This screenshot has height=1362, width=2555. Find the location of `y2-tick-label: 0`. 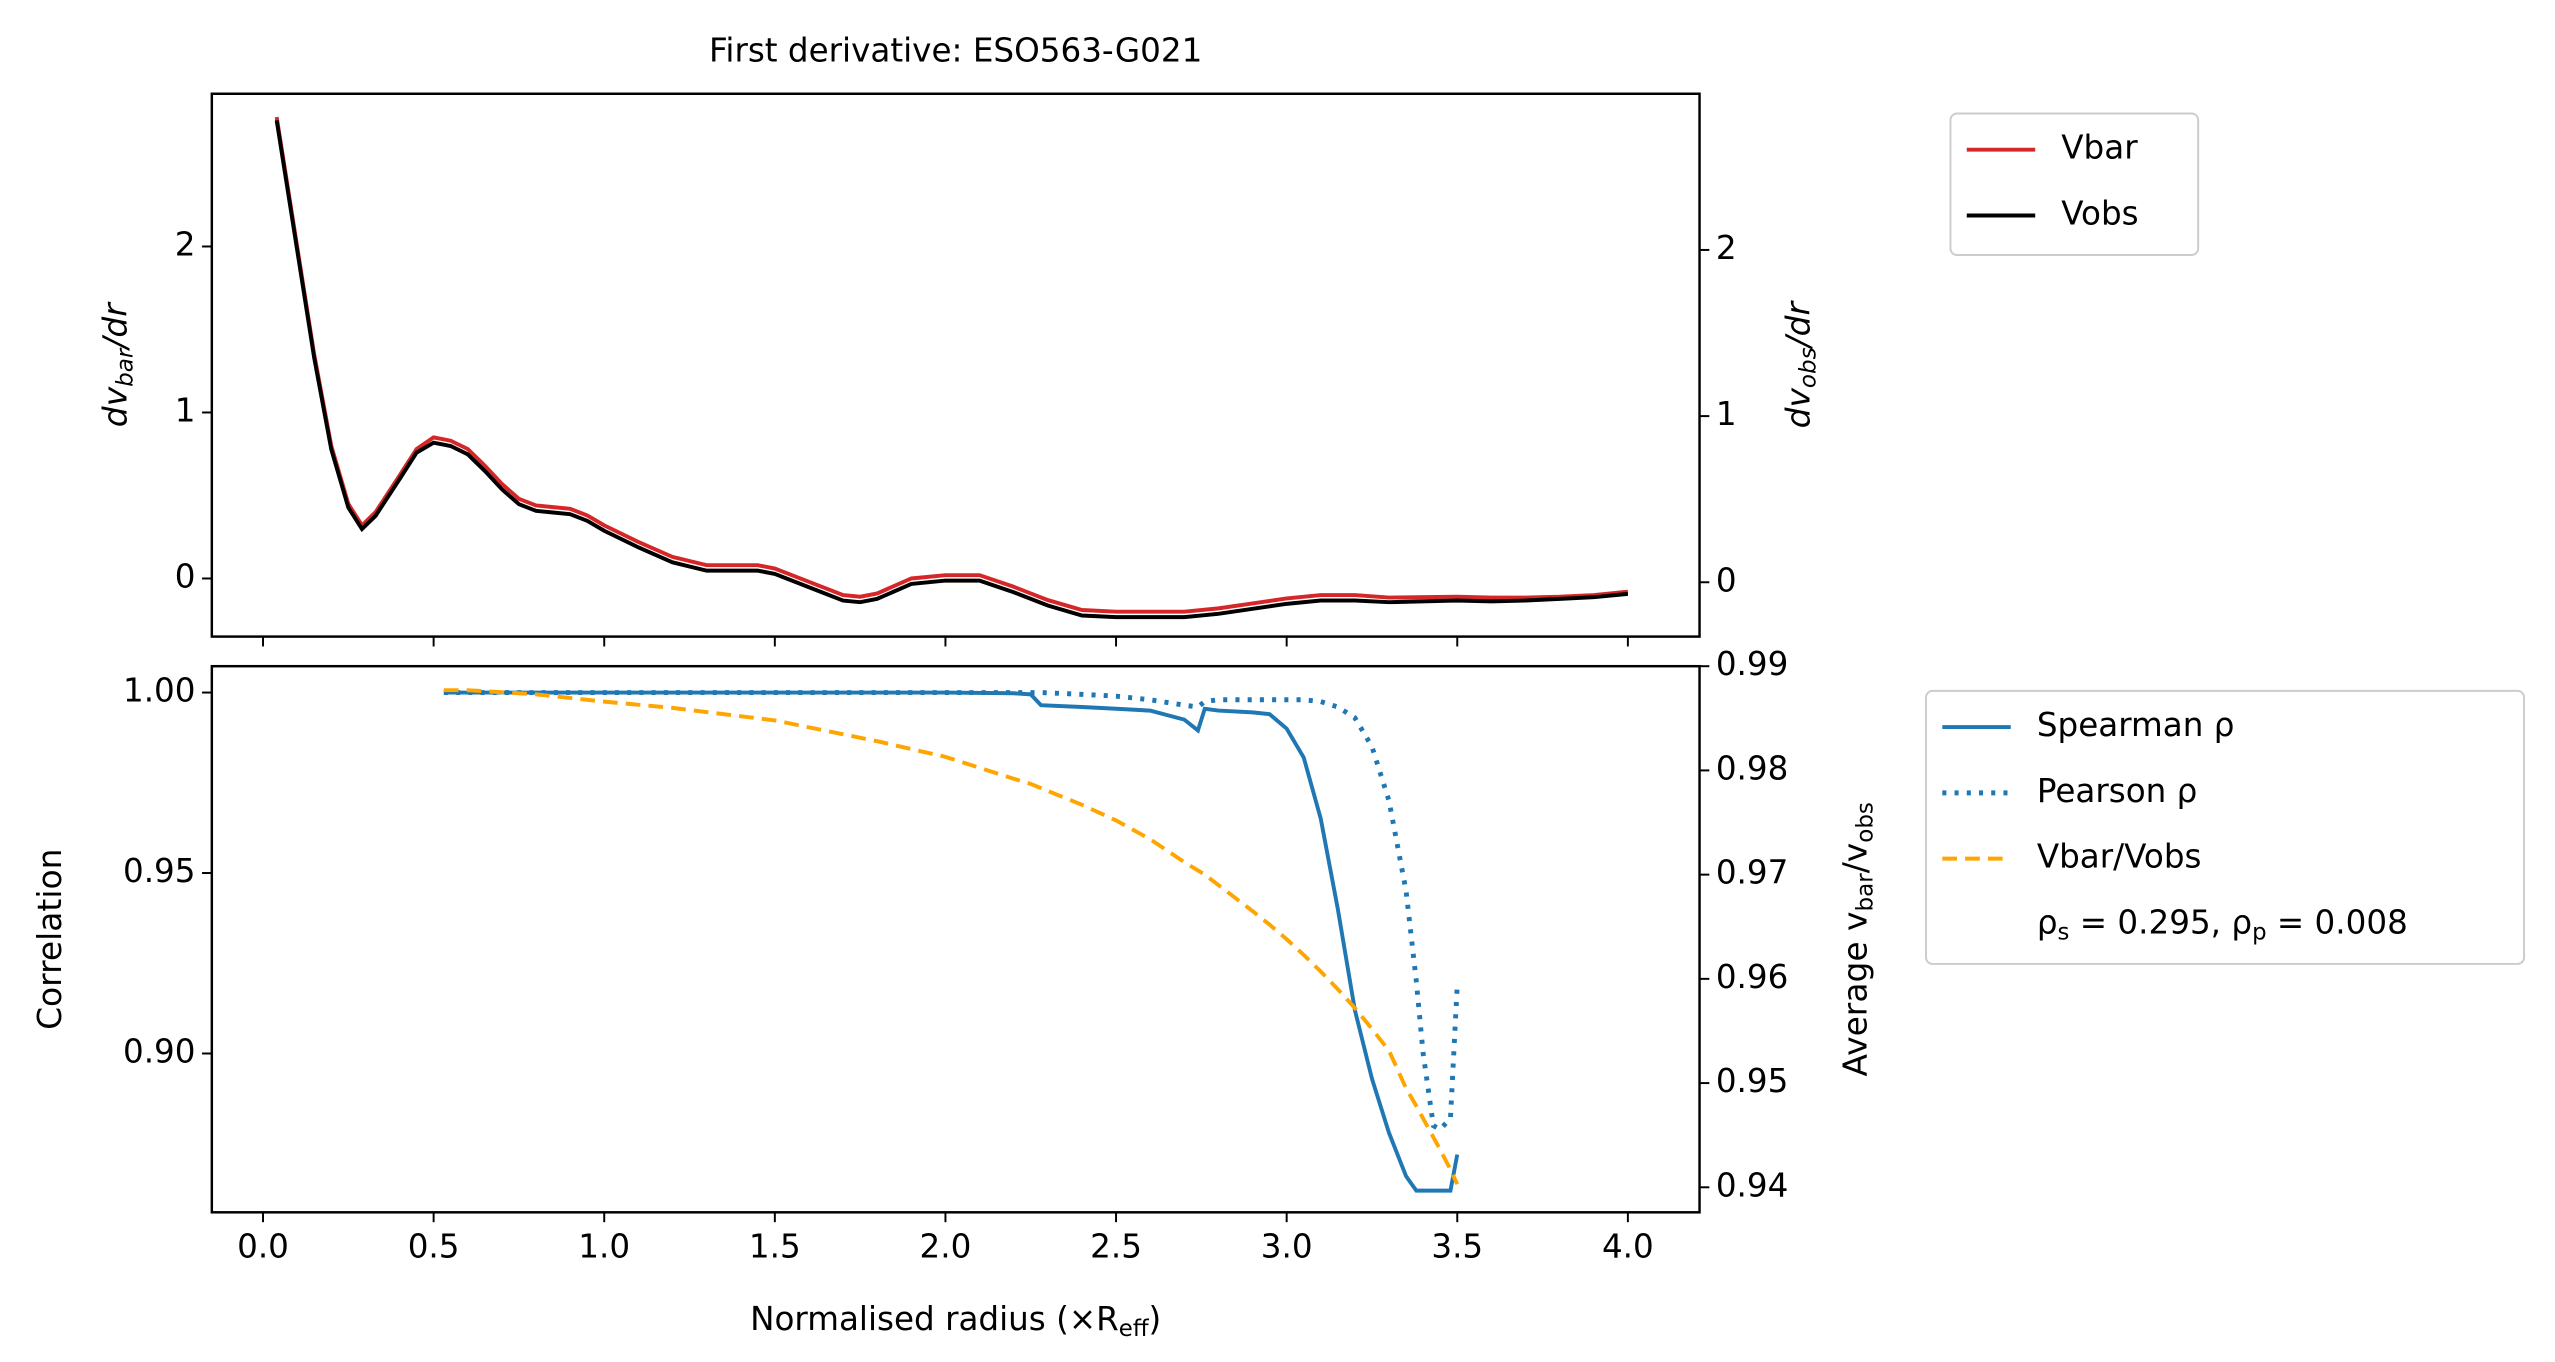

y2-tick-label: 0 is located at coordinates (1726, 580).